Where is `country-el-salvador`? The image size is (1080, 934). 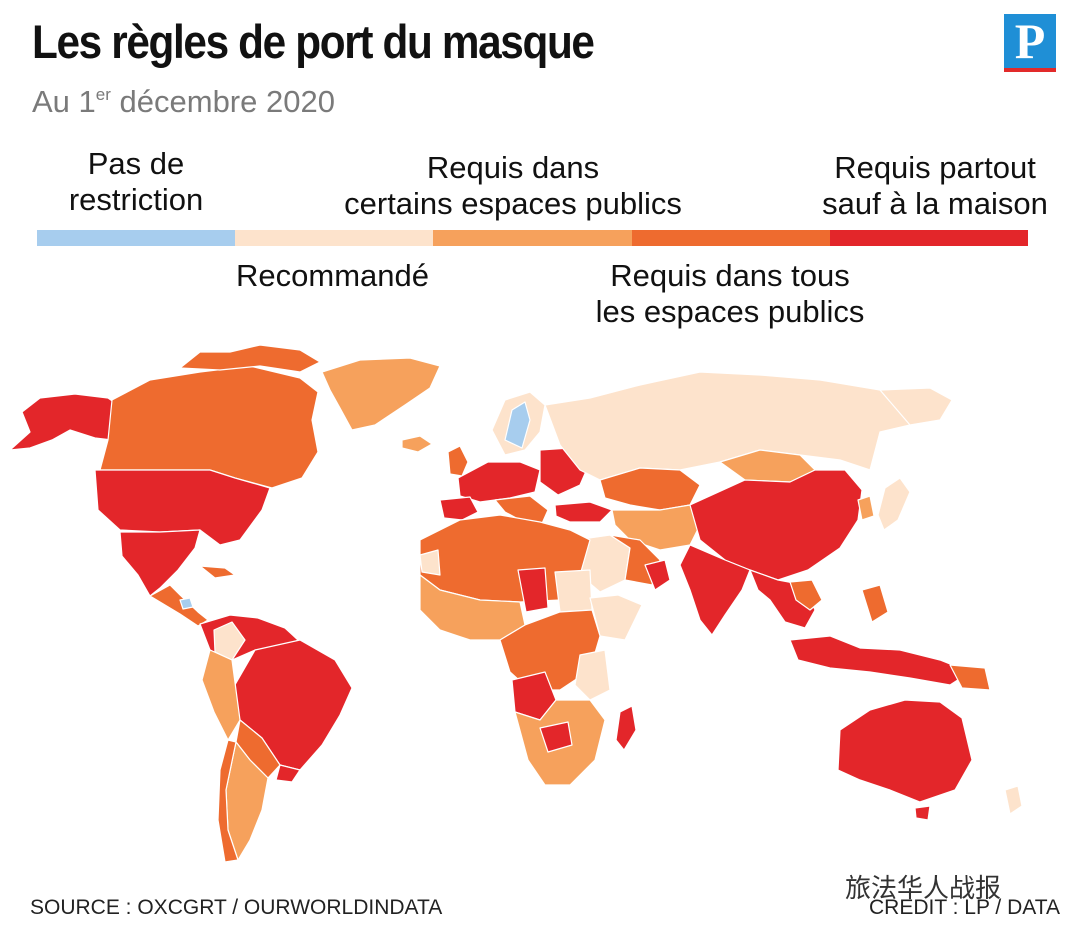 country-el-salvador is located at coordinates (186, 603).